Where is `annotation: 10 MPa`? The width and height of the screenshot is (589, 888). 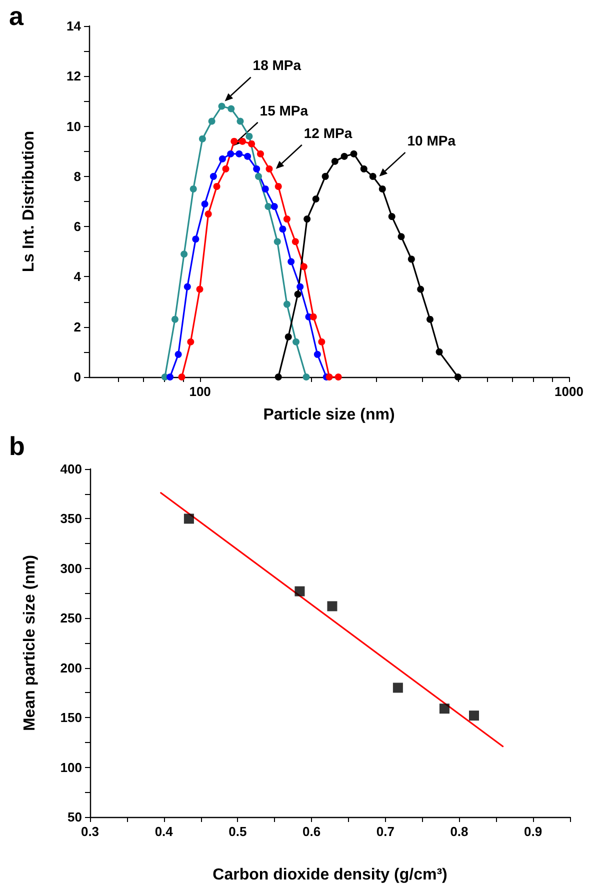
annotation: 10 MPa is located at coordinates (431, 140).